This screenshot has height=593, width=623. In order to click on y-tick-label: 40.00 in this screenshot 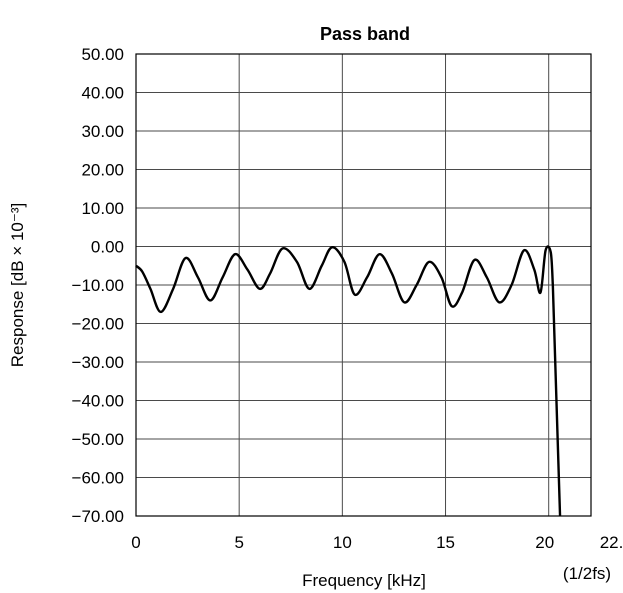, I will do `click(102, 93)`.